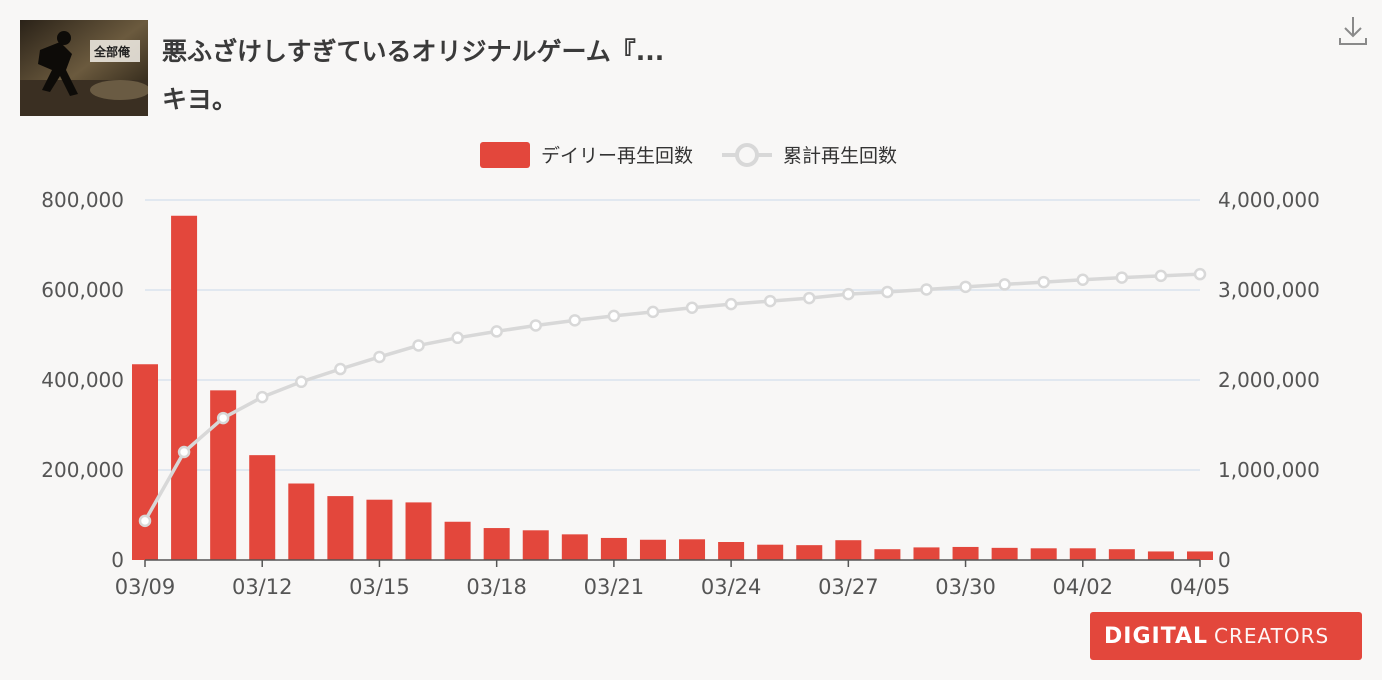  Describe the element at coordinates (200, 99) in the screenshot. I see `video-title-line-2: キヨ。` at that location.